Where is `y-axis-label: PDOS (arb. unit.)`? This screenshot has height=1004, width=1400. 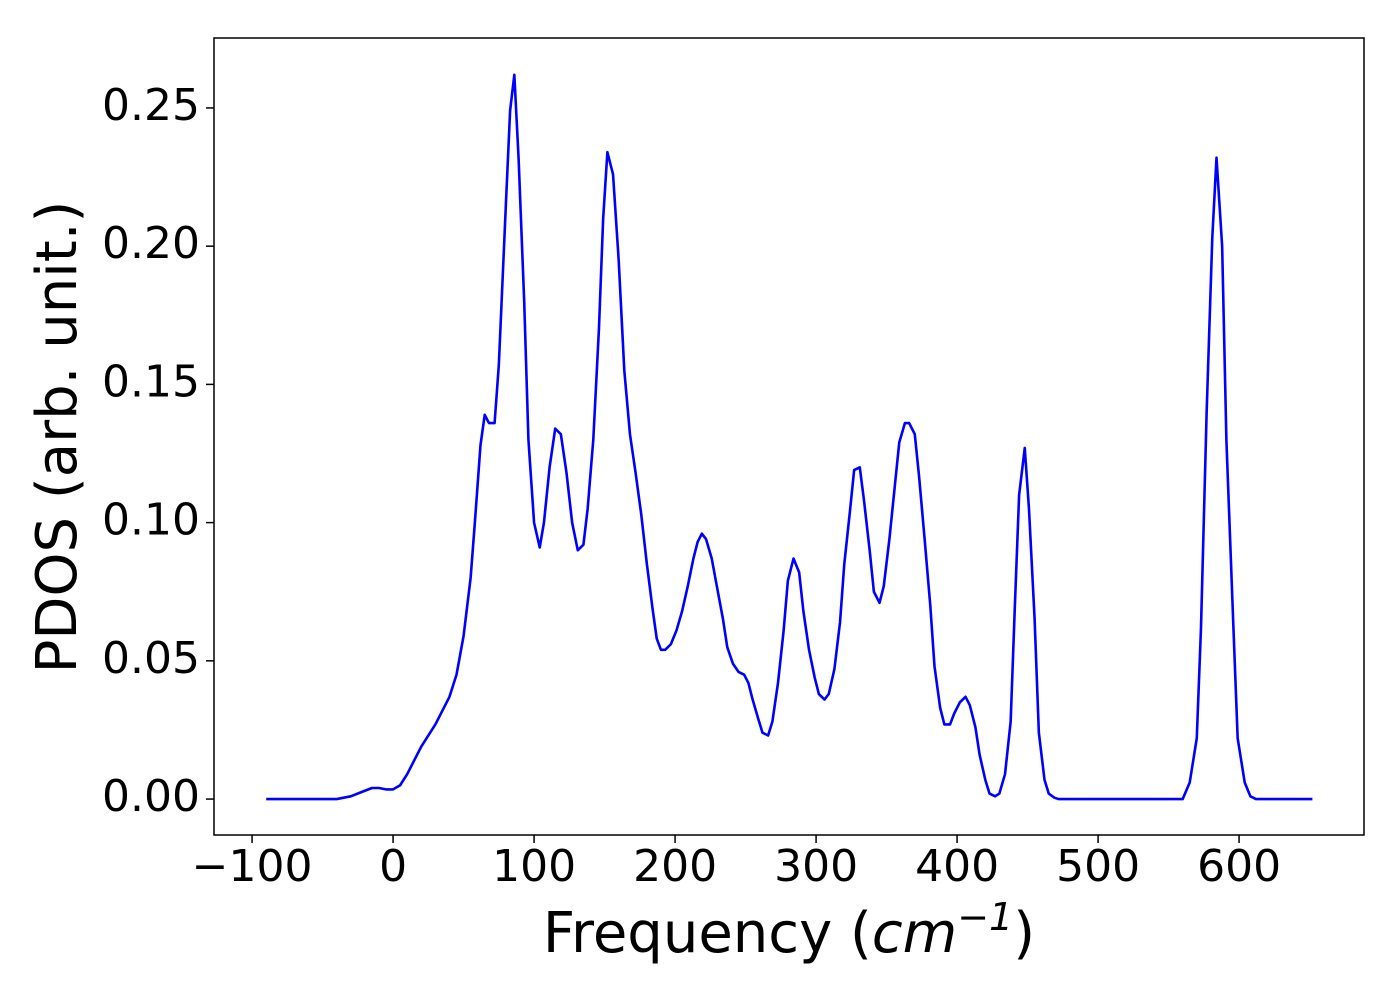 y-axis-label: PDOS (arb. unit.) is located at coordinates (57, 437).